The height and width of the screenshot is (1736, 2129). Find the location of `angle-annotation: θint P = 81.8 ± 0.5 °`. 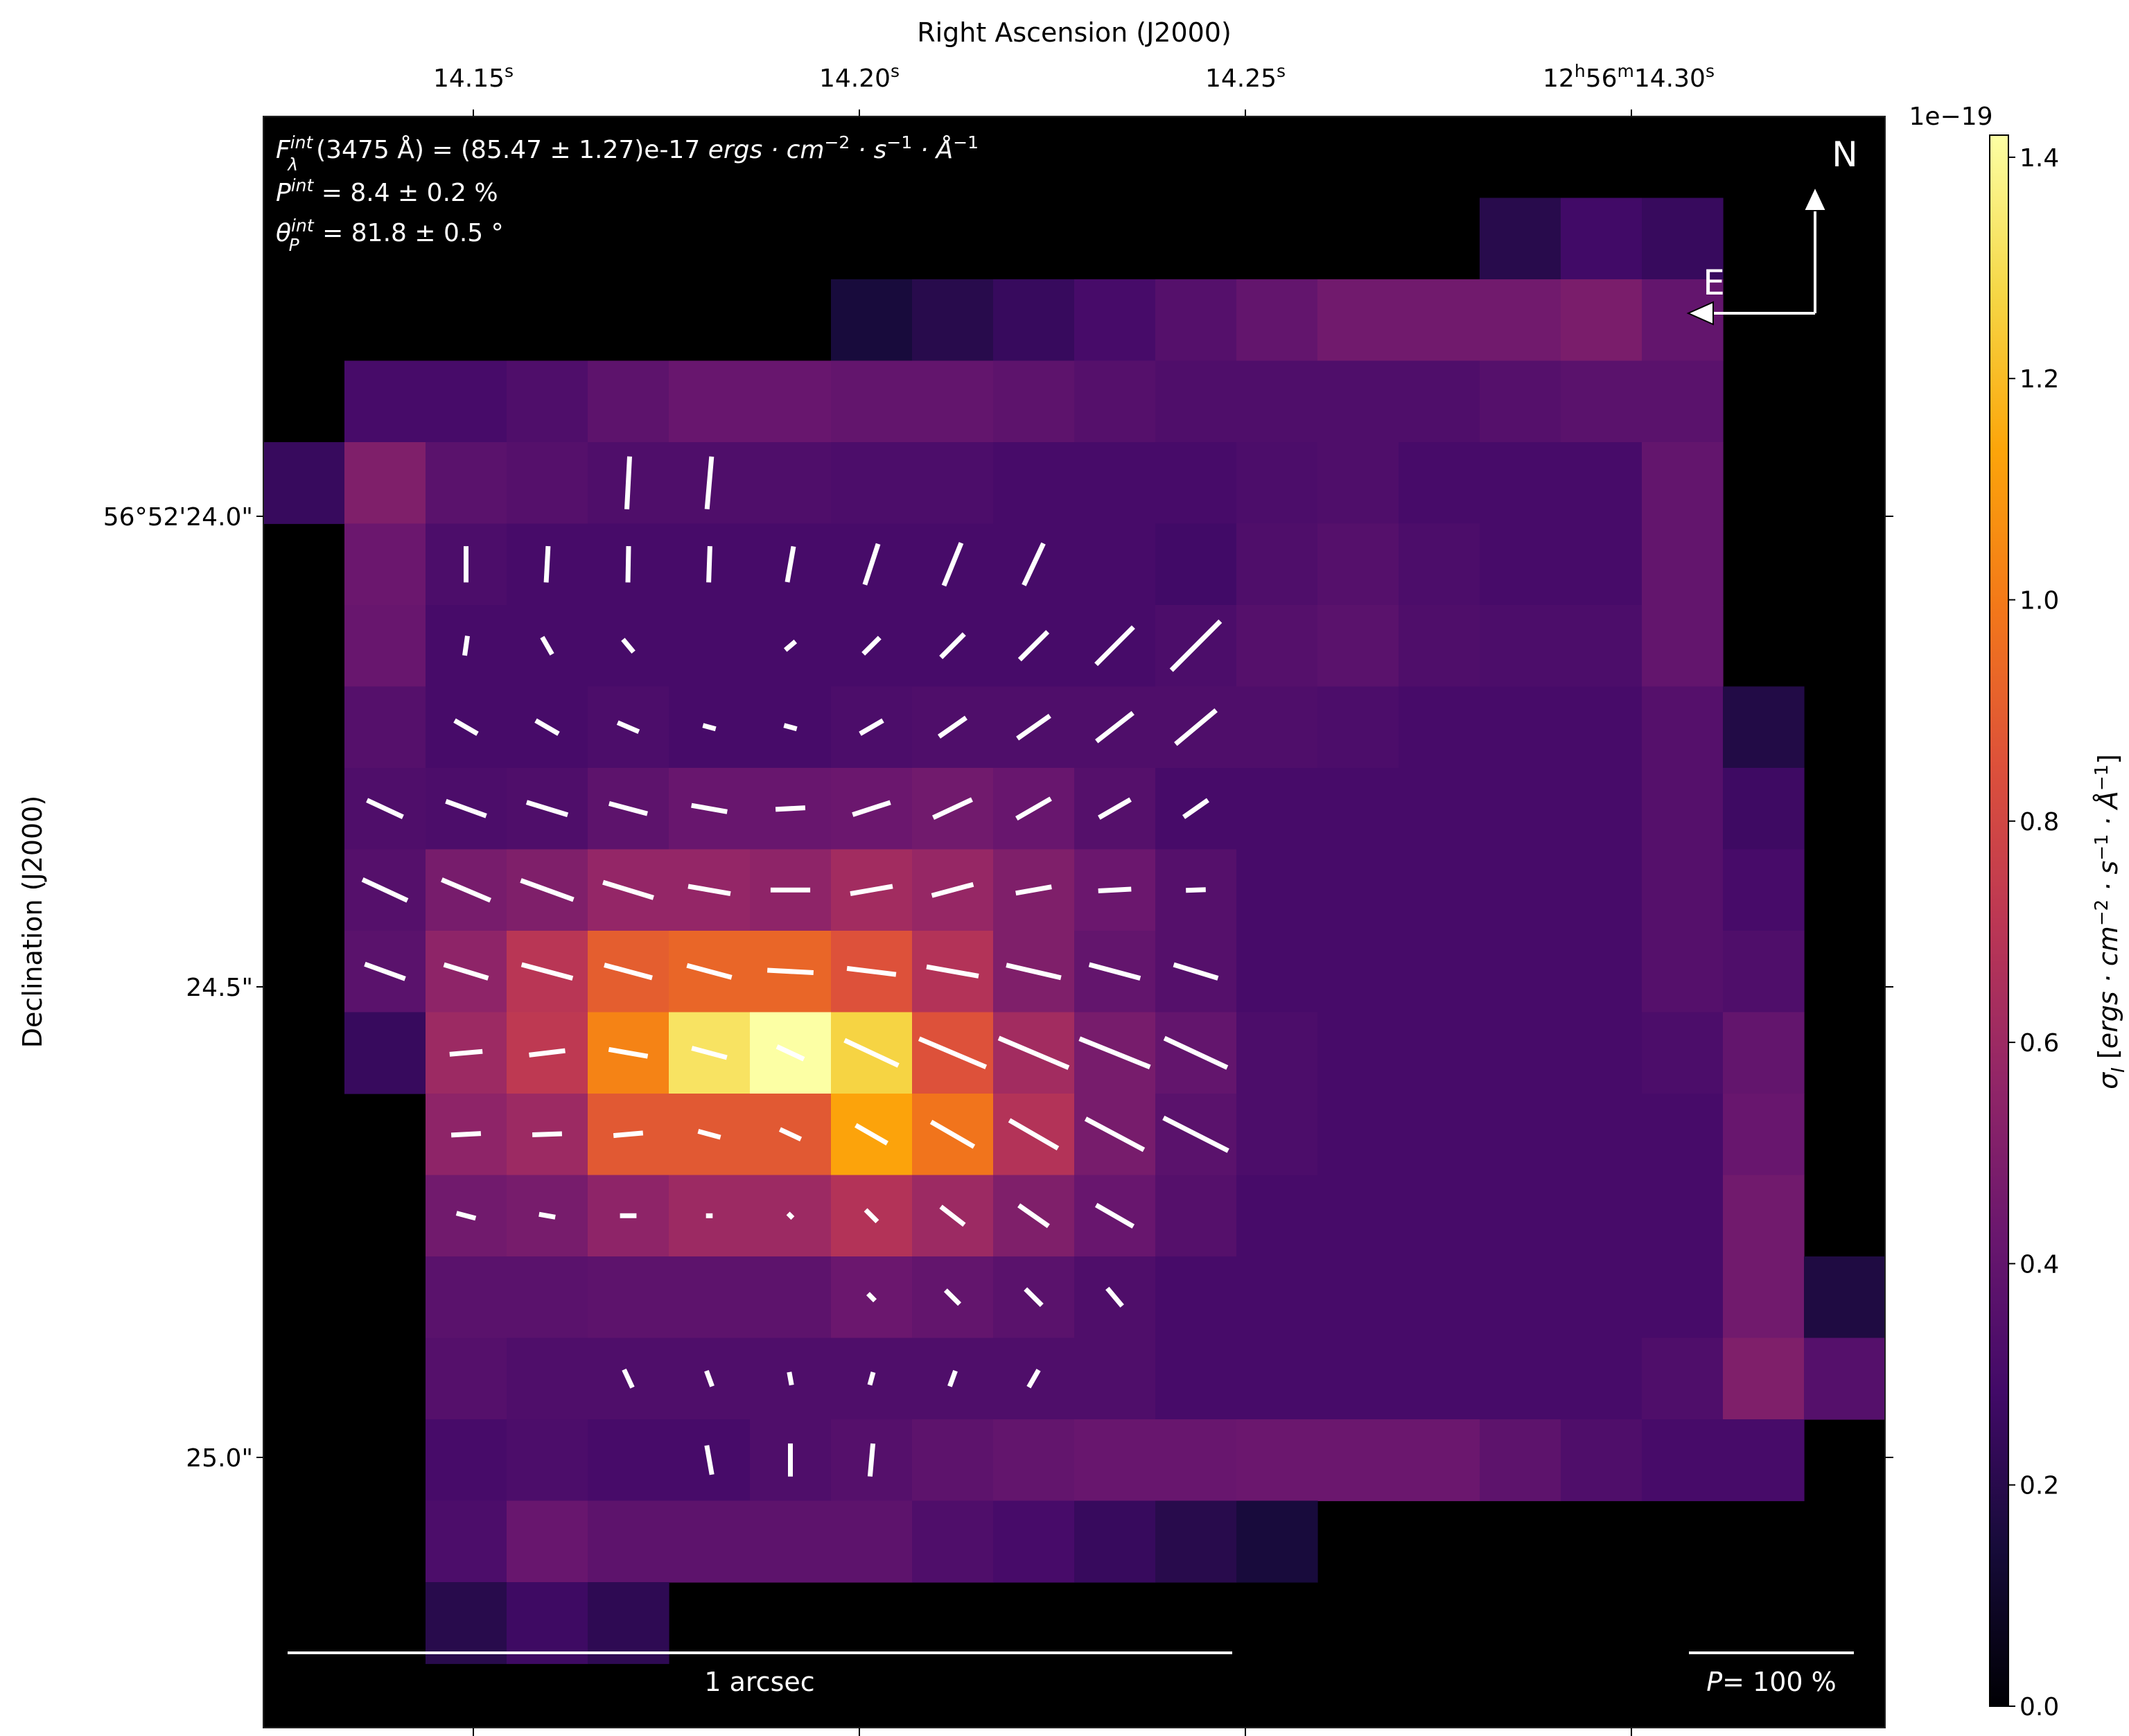

angle-annotation: θint P = 81.8 ± 0.5 ° is located at coordinates (390, 235).